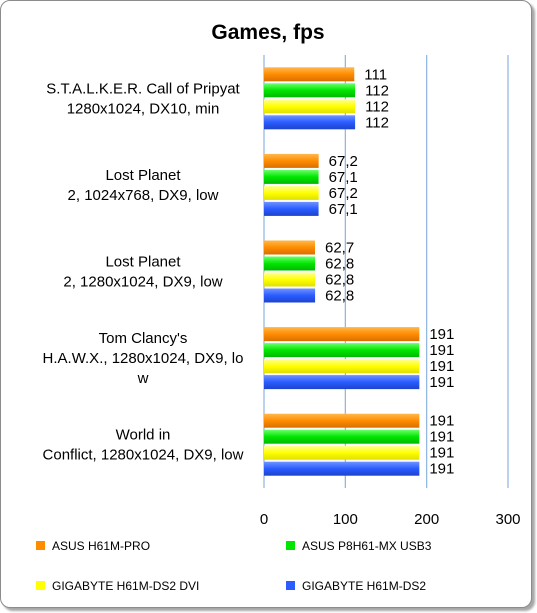 Image resolution: width=537 pixels, height=613 pixels. Describe the element at coordinates (101, 546) in the screenshot. I see `legend-label: ASUS H61M-PRO` at that location.